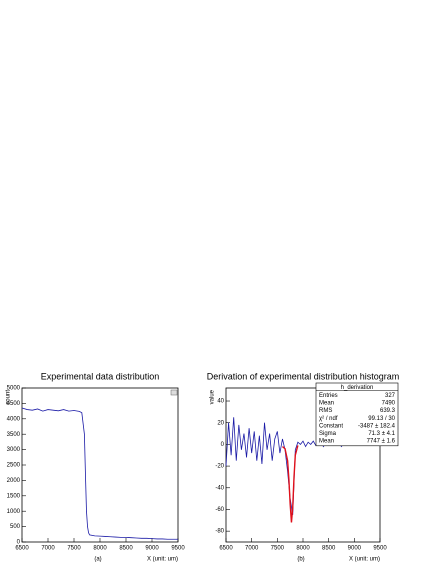  Describe the element at coordinates (14, 466) in the screenshot. I see `y-tick-label: 2500` at that location.